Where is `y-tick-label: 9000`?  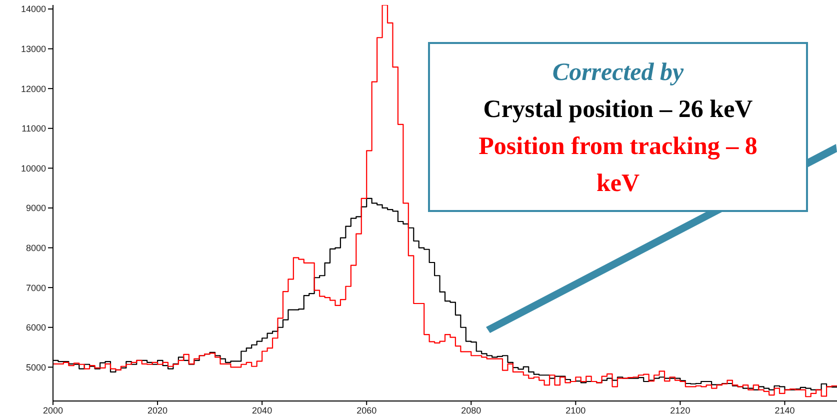
y-tick-label: 9000 is located at coordinates (36, 208).